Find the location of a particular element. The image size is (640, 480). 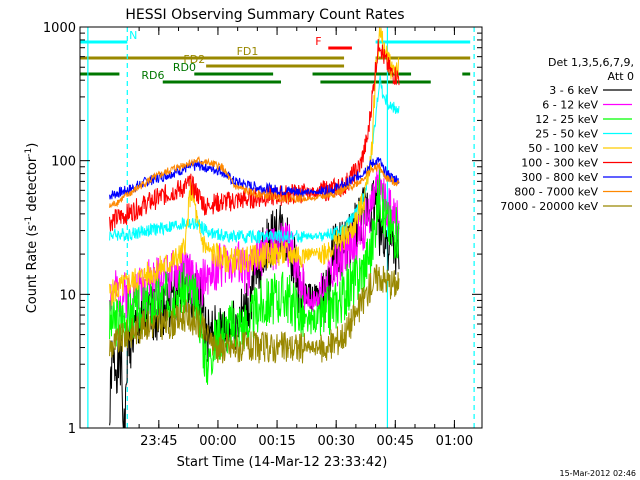

x-tick-label-1: 00:00 is located at coordinates (217, 441).